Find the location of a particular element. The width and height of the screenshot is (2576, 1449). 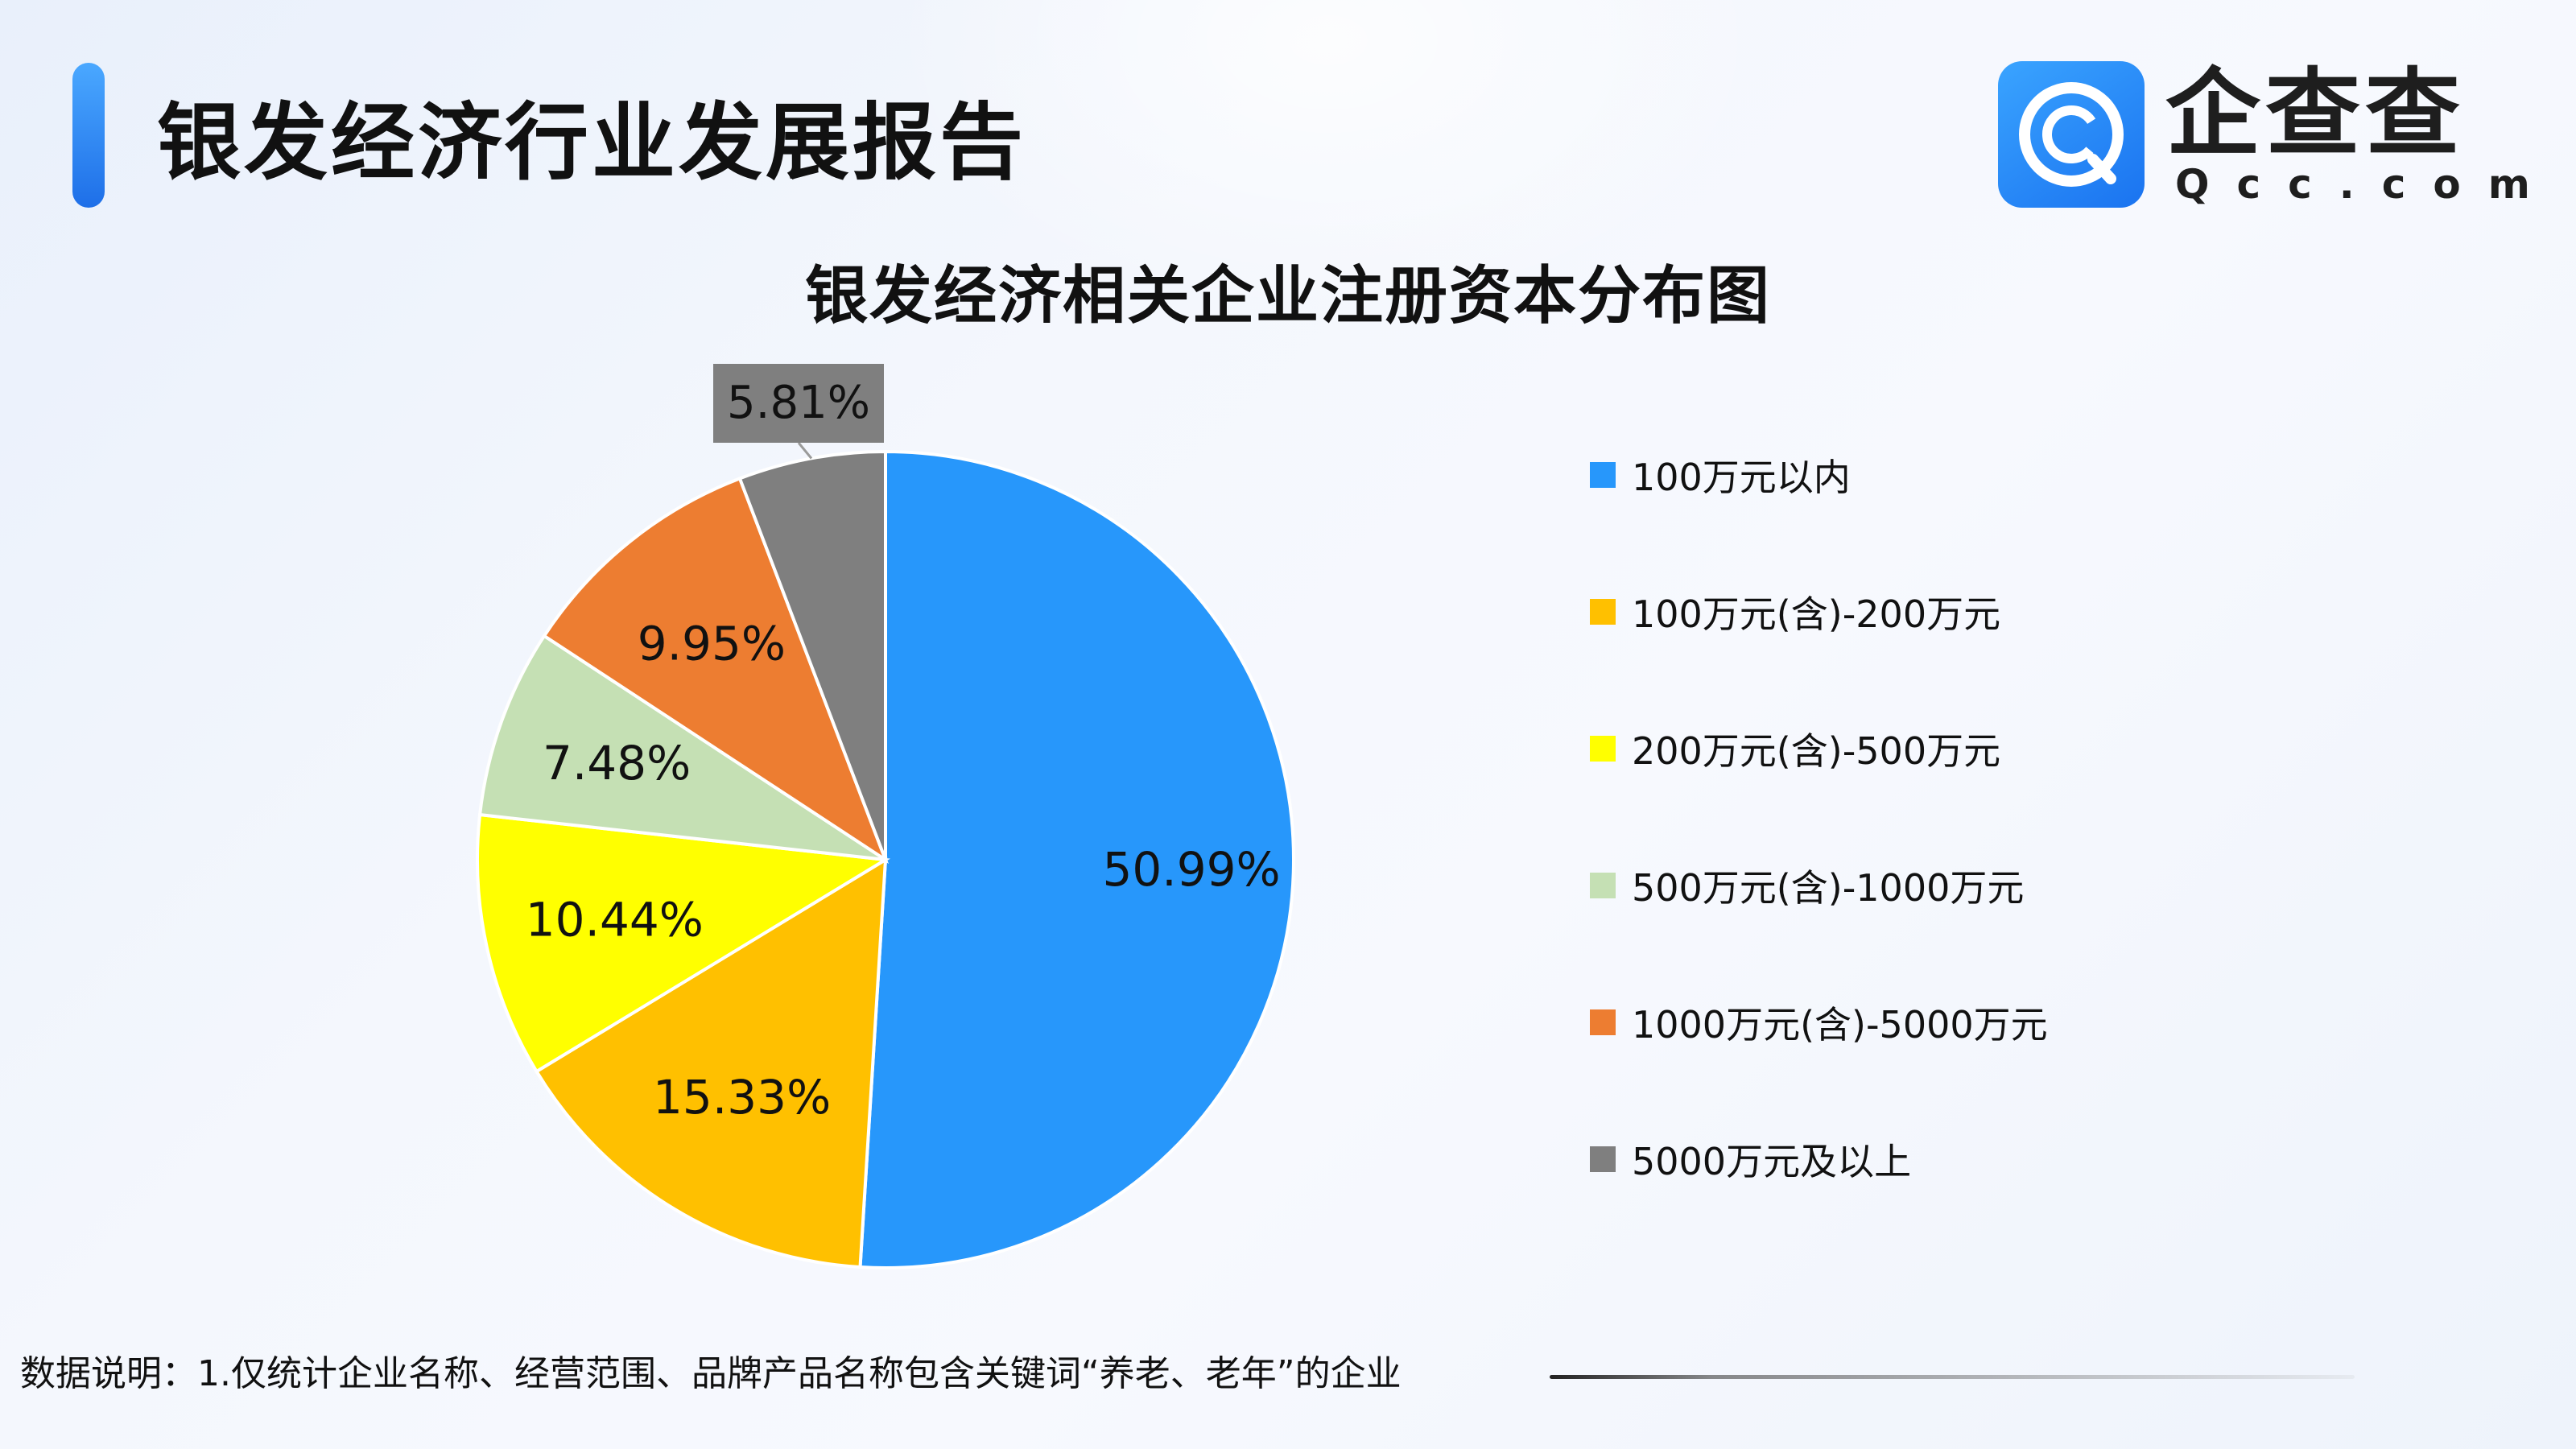

legend-item-3: 200万元(含)-500万元 is located at coordinates (1795, 748).